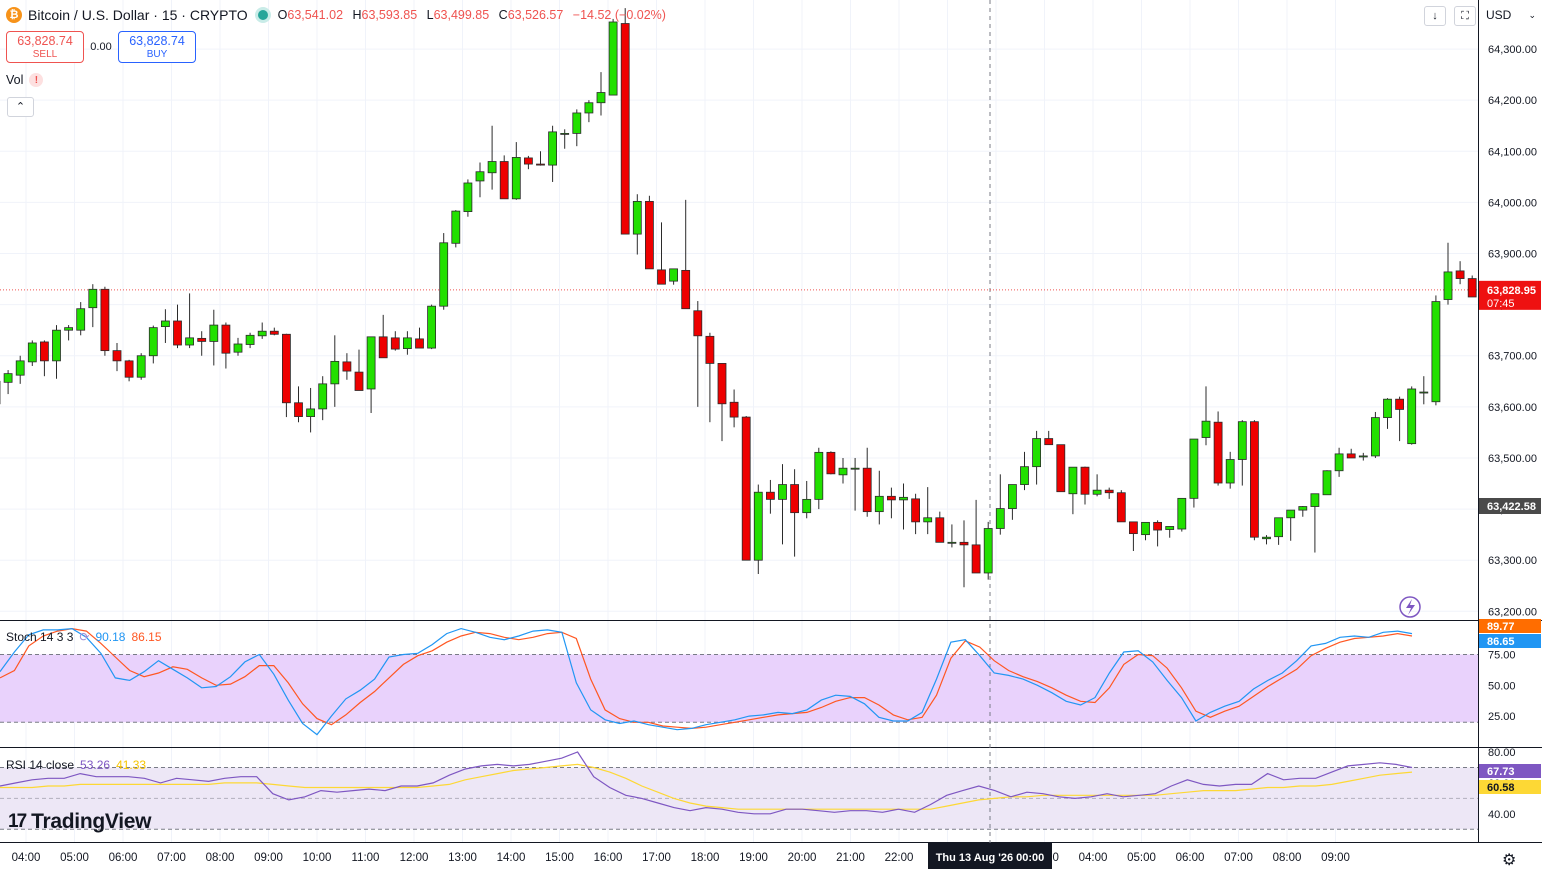 The width and height of the screenshot is (1542, 873). I want to click on price-tick-label: 63,300.00, so click(1512, 561).